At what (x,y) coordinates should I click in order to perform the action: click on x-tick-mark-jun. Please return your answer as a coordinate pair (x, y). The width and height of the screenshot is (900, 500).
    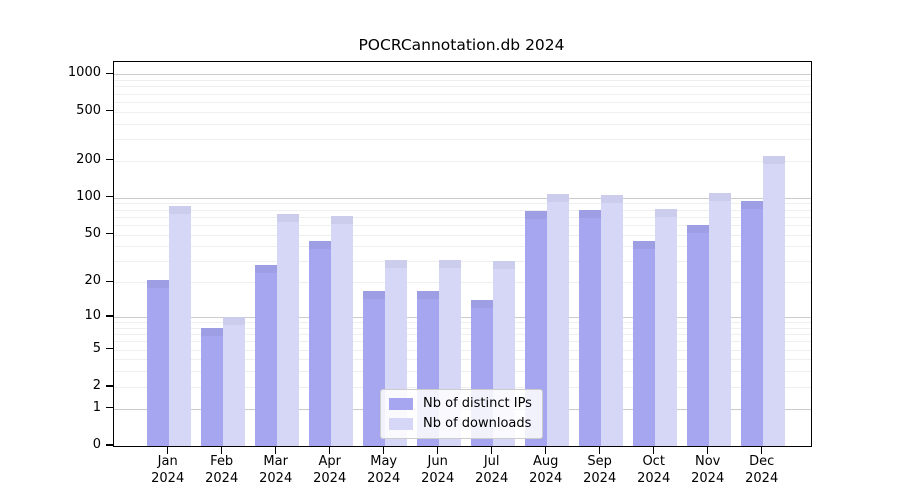
    Looking at the image, I should click on (438, 450).